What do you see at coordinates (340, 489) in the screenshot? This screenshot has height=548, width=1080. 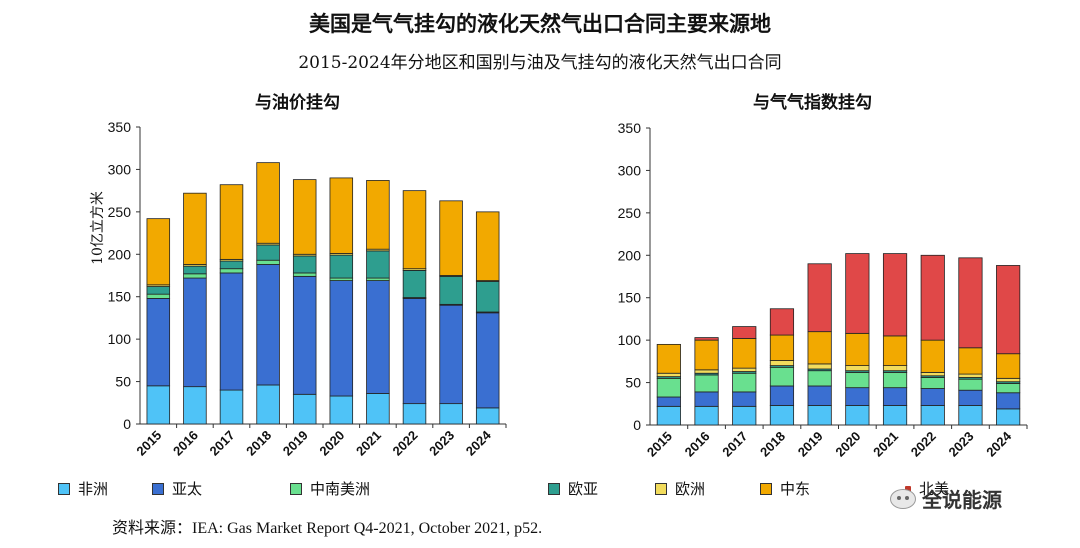 I see `legend-label: 中南美洲` at bounding box center [340, 489].